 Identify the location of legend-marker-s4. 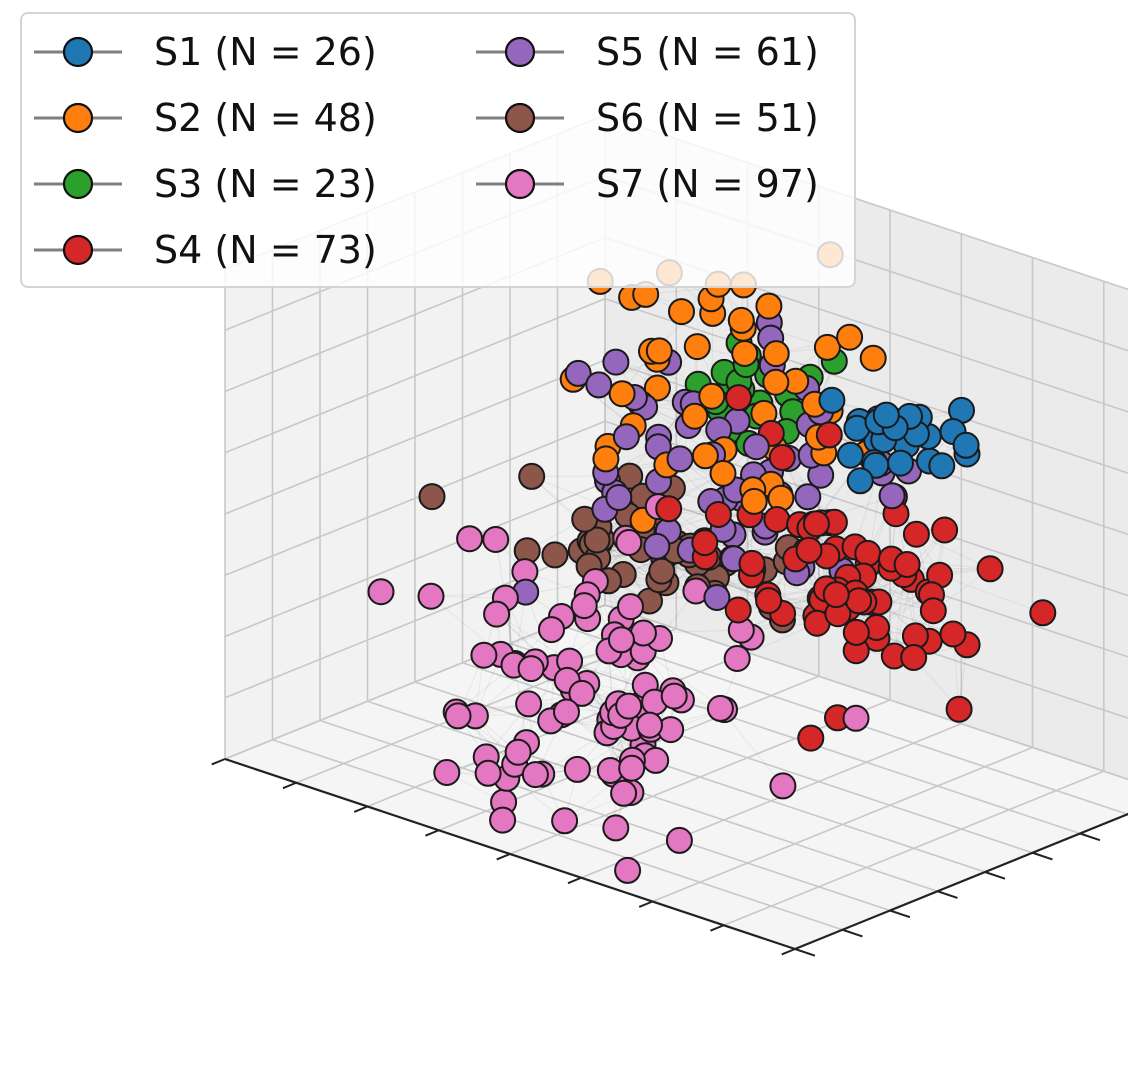
(78, 250).